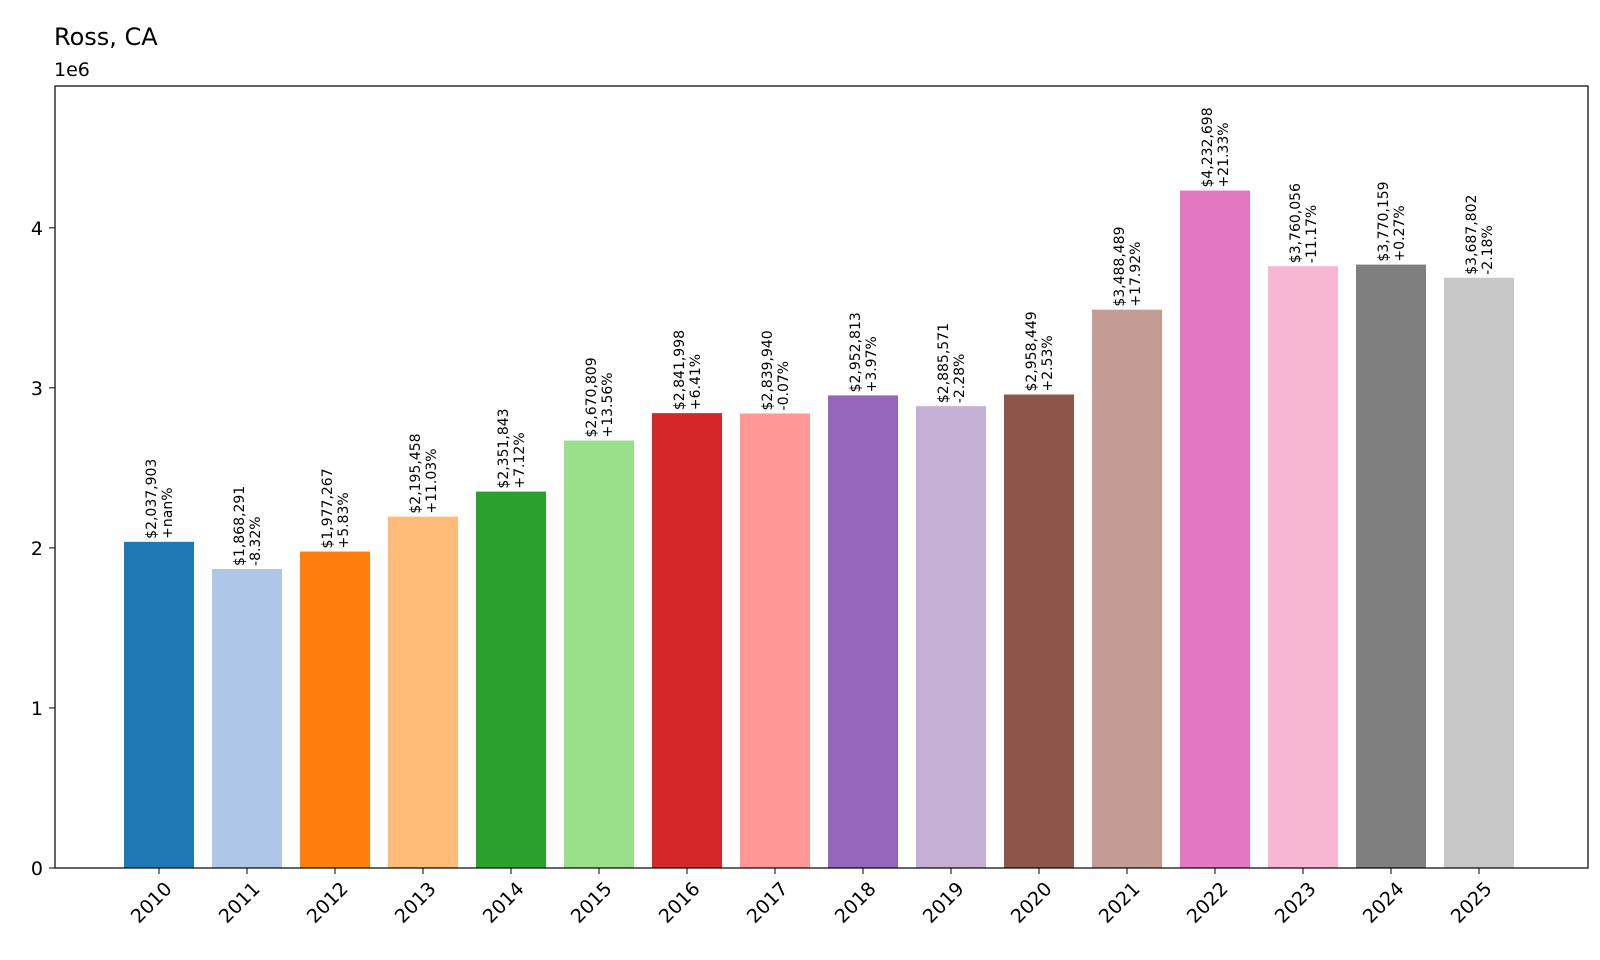  Describe the element at coordinates (520, 460) in the screenshot. I see `change-label-2014: +7.12%` at that location.